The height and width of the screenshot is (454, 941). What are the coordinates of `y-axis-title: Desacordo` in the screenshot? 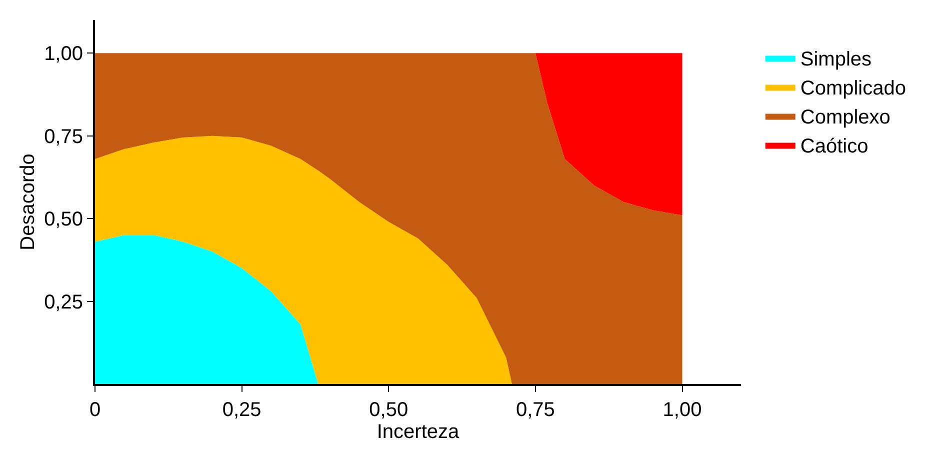 It's located at (28, 202).